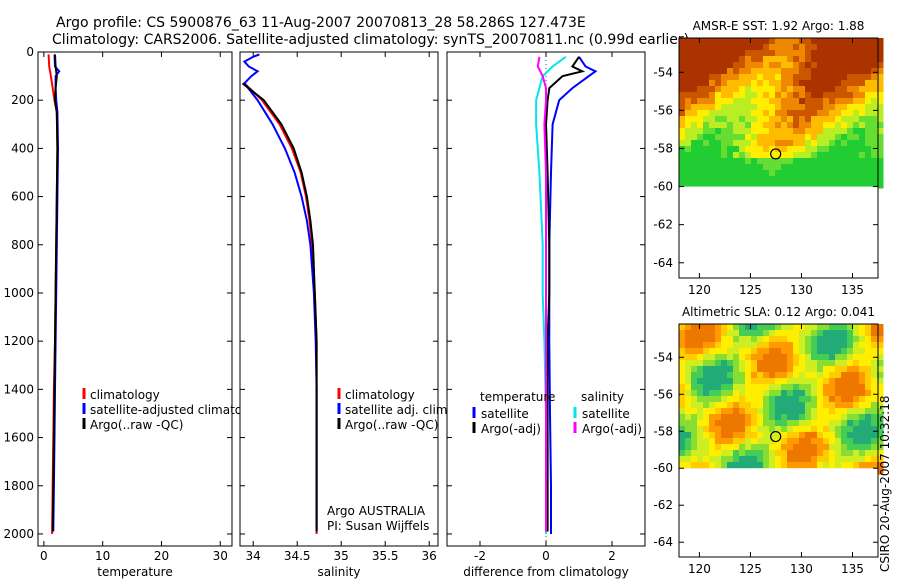 This screenshot has height=580, width=900. Describe the element at coordinates (134, 572) in the screenshot. I see `x-axis-label: temperature` at that location.